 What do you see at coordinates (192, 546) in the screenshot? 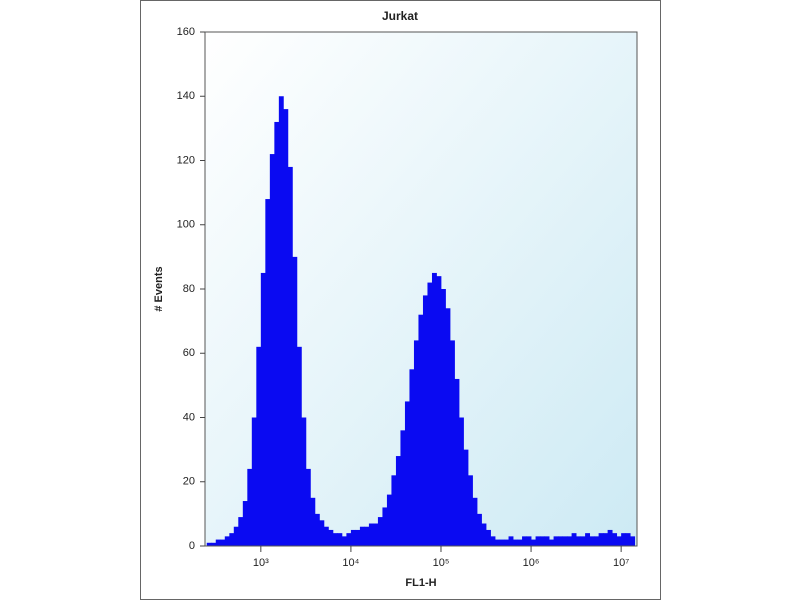
I see `y-tick-label: 0` at bounding box center [192, 546].